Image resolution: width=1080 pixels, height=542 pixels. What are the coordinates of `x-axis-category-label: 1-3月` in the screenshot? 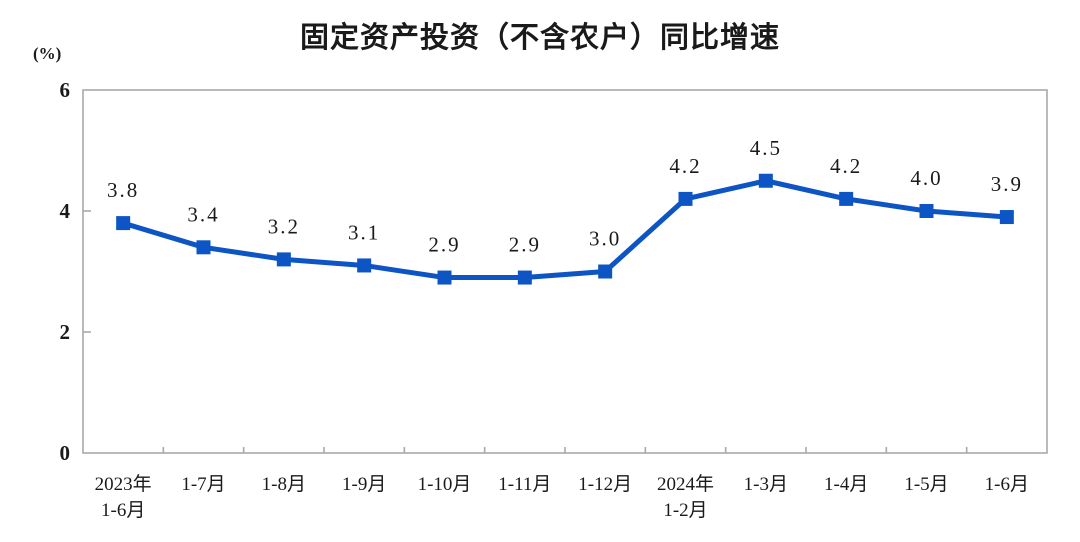 It's located at (766, 484).